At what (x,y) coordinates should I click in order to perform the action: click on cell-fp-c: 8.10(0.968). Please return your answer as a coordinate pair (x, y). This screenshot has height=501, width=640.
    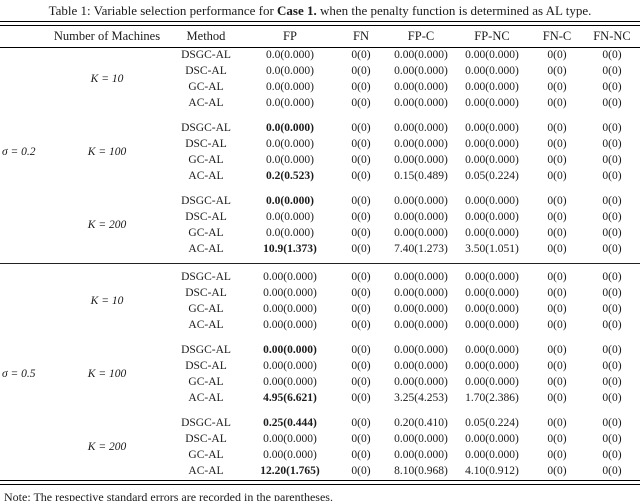
    Looking at the image, I should click on (421, 470).